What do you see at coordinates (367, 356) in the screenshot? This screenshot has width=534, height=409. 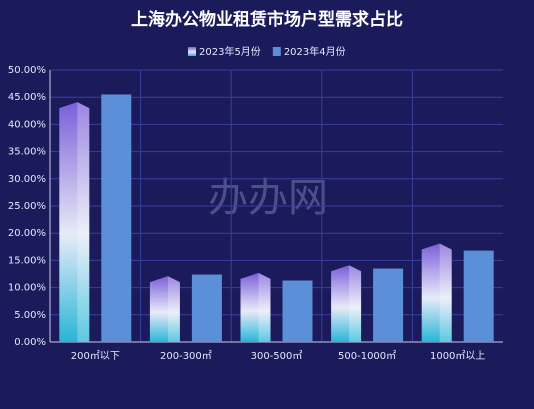 I see `x-tick-label: 500-1000㎡` at bounding box center [367, 356].